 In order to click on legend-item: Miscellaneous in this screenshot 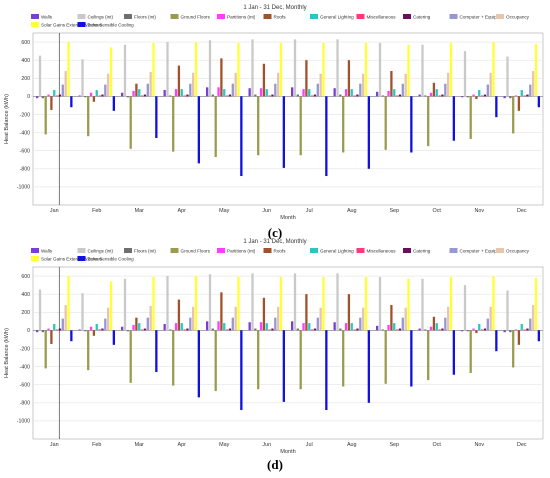, I will do `click(376, 251)`.